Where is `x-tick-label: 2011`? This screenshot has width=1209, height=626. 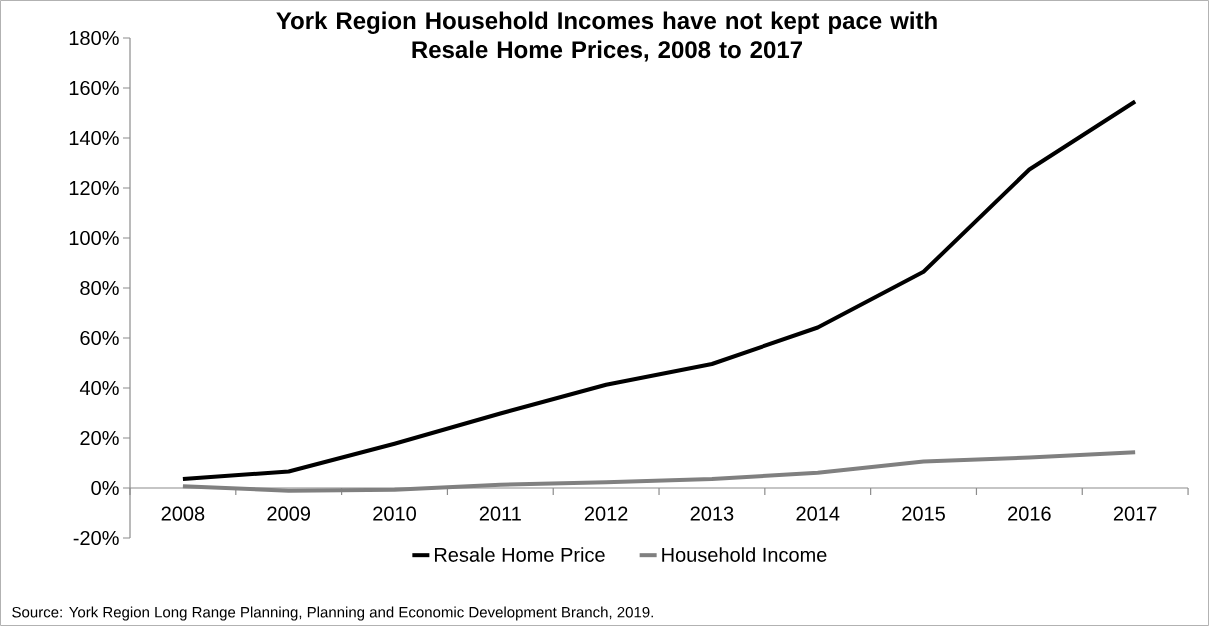 x-tick-label: 2011 is located at coordinates (500, 513).